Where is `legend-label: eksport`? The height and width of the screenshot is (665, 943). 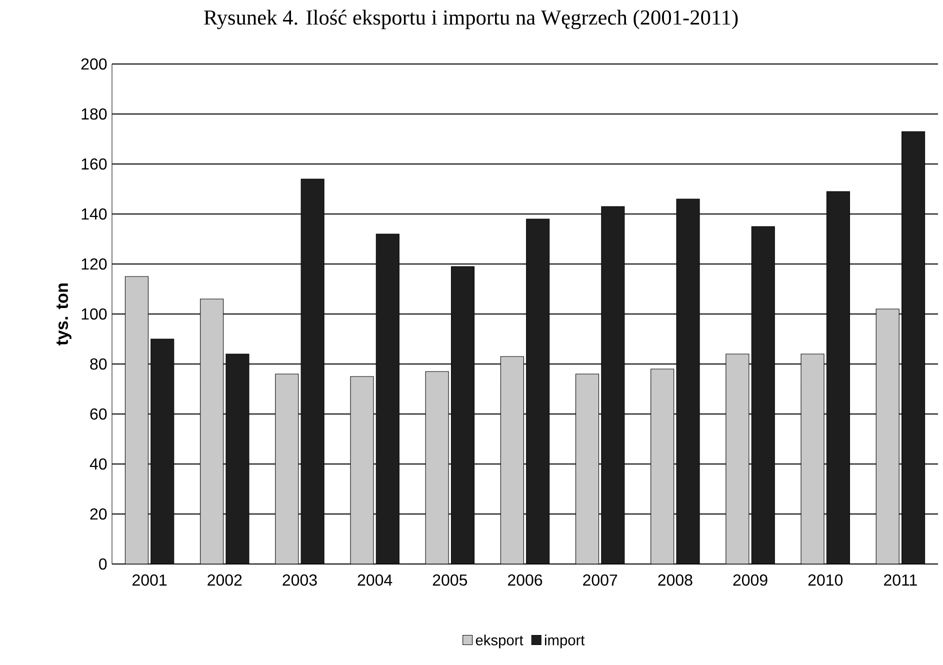 legend-label: eksport is located at coordinates (500, 641).